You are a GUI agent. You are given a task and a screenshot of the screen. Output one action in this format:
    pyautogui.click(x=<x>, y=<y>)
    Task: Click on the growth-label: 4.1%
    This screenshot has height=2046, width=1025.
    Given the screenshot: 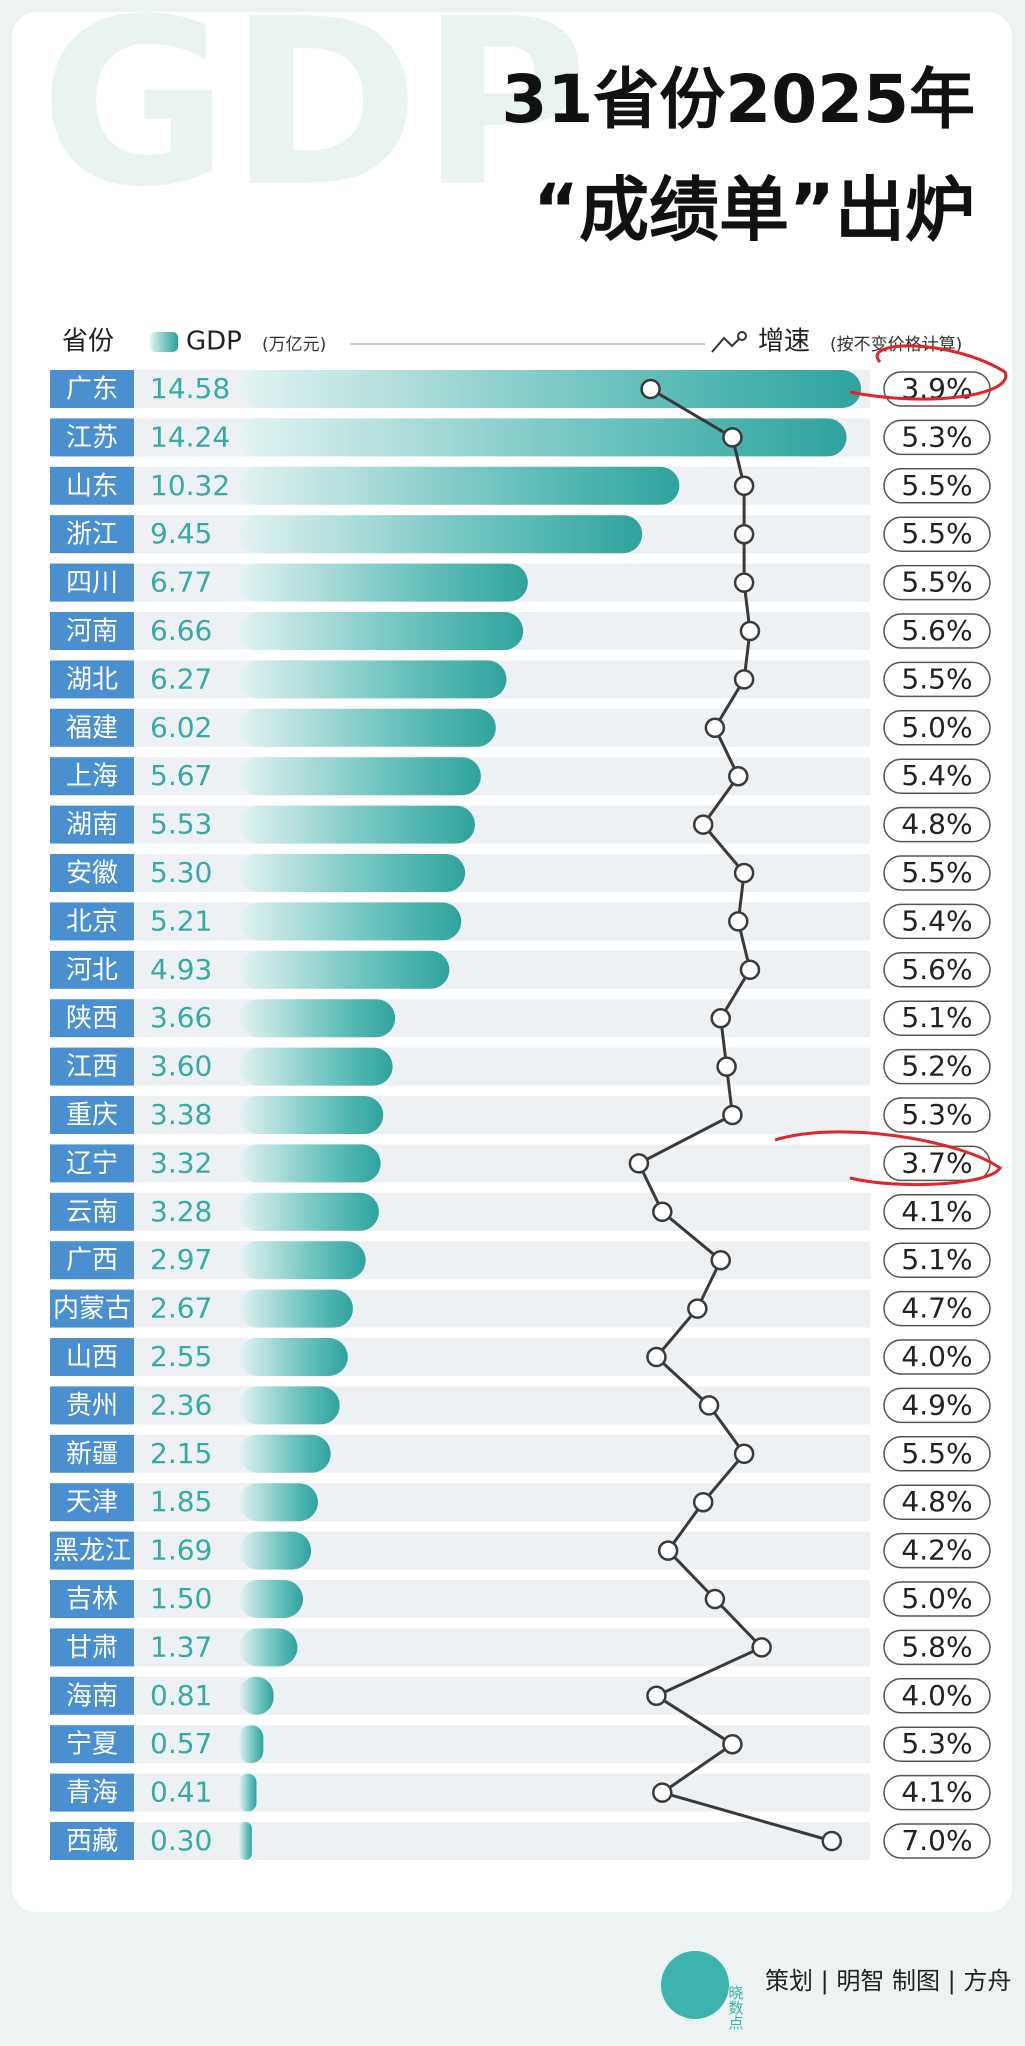 What is the action you would take?
    pyautogui.click(x=936, y=1211)
    